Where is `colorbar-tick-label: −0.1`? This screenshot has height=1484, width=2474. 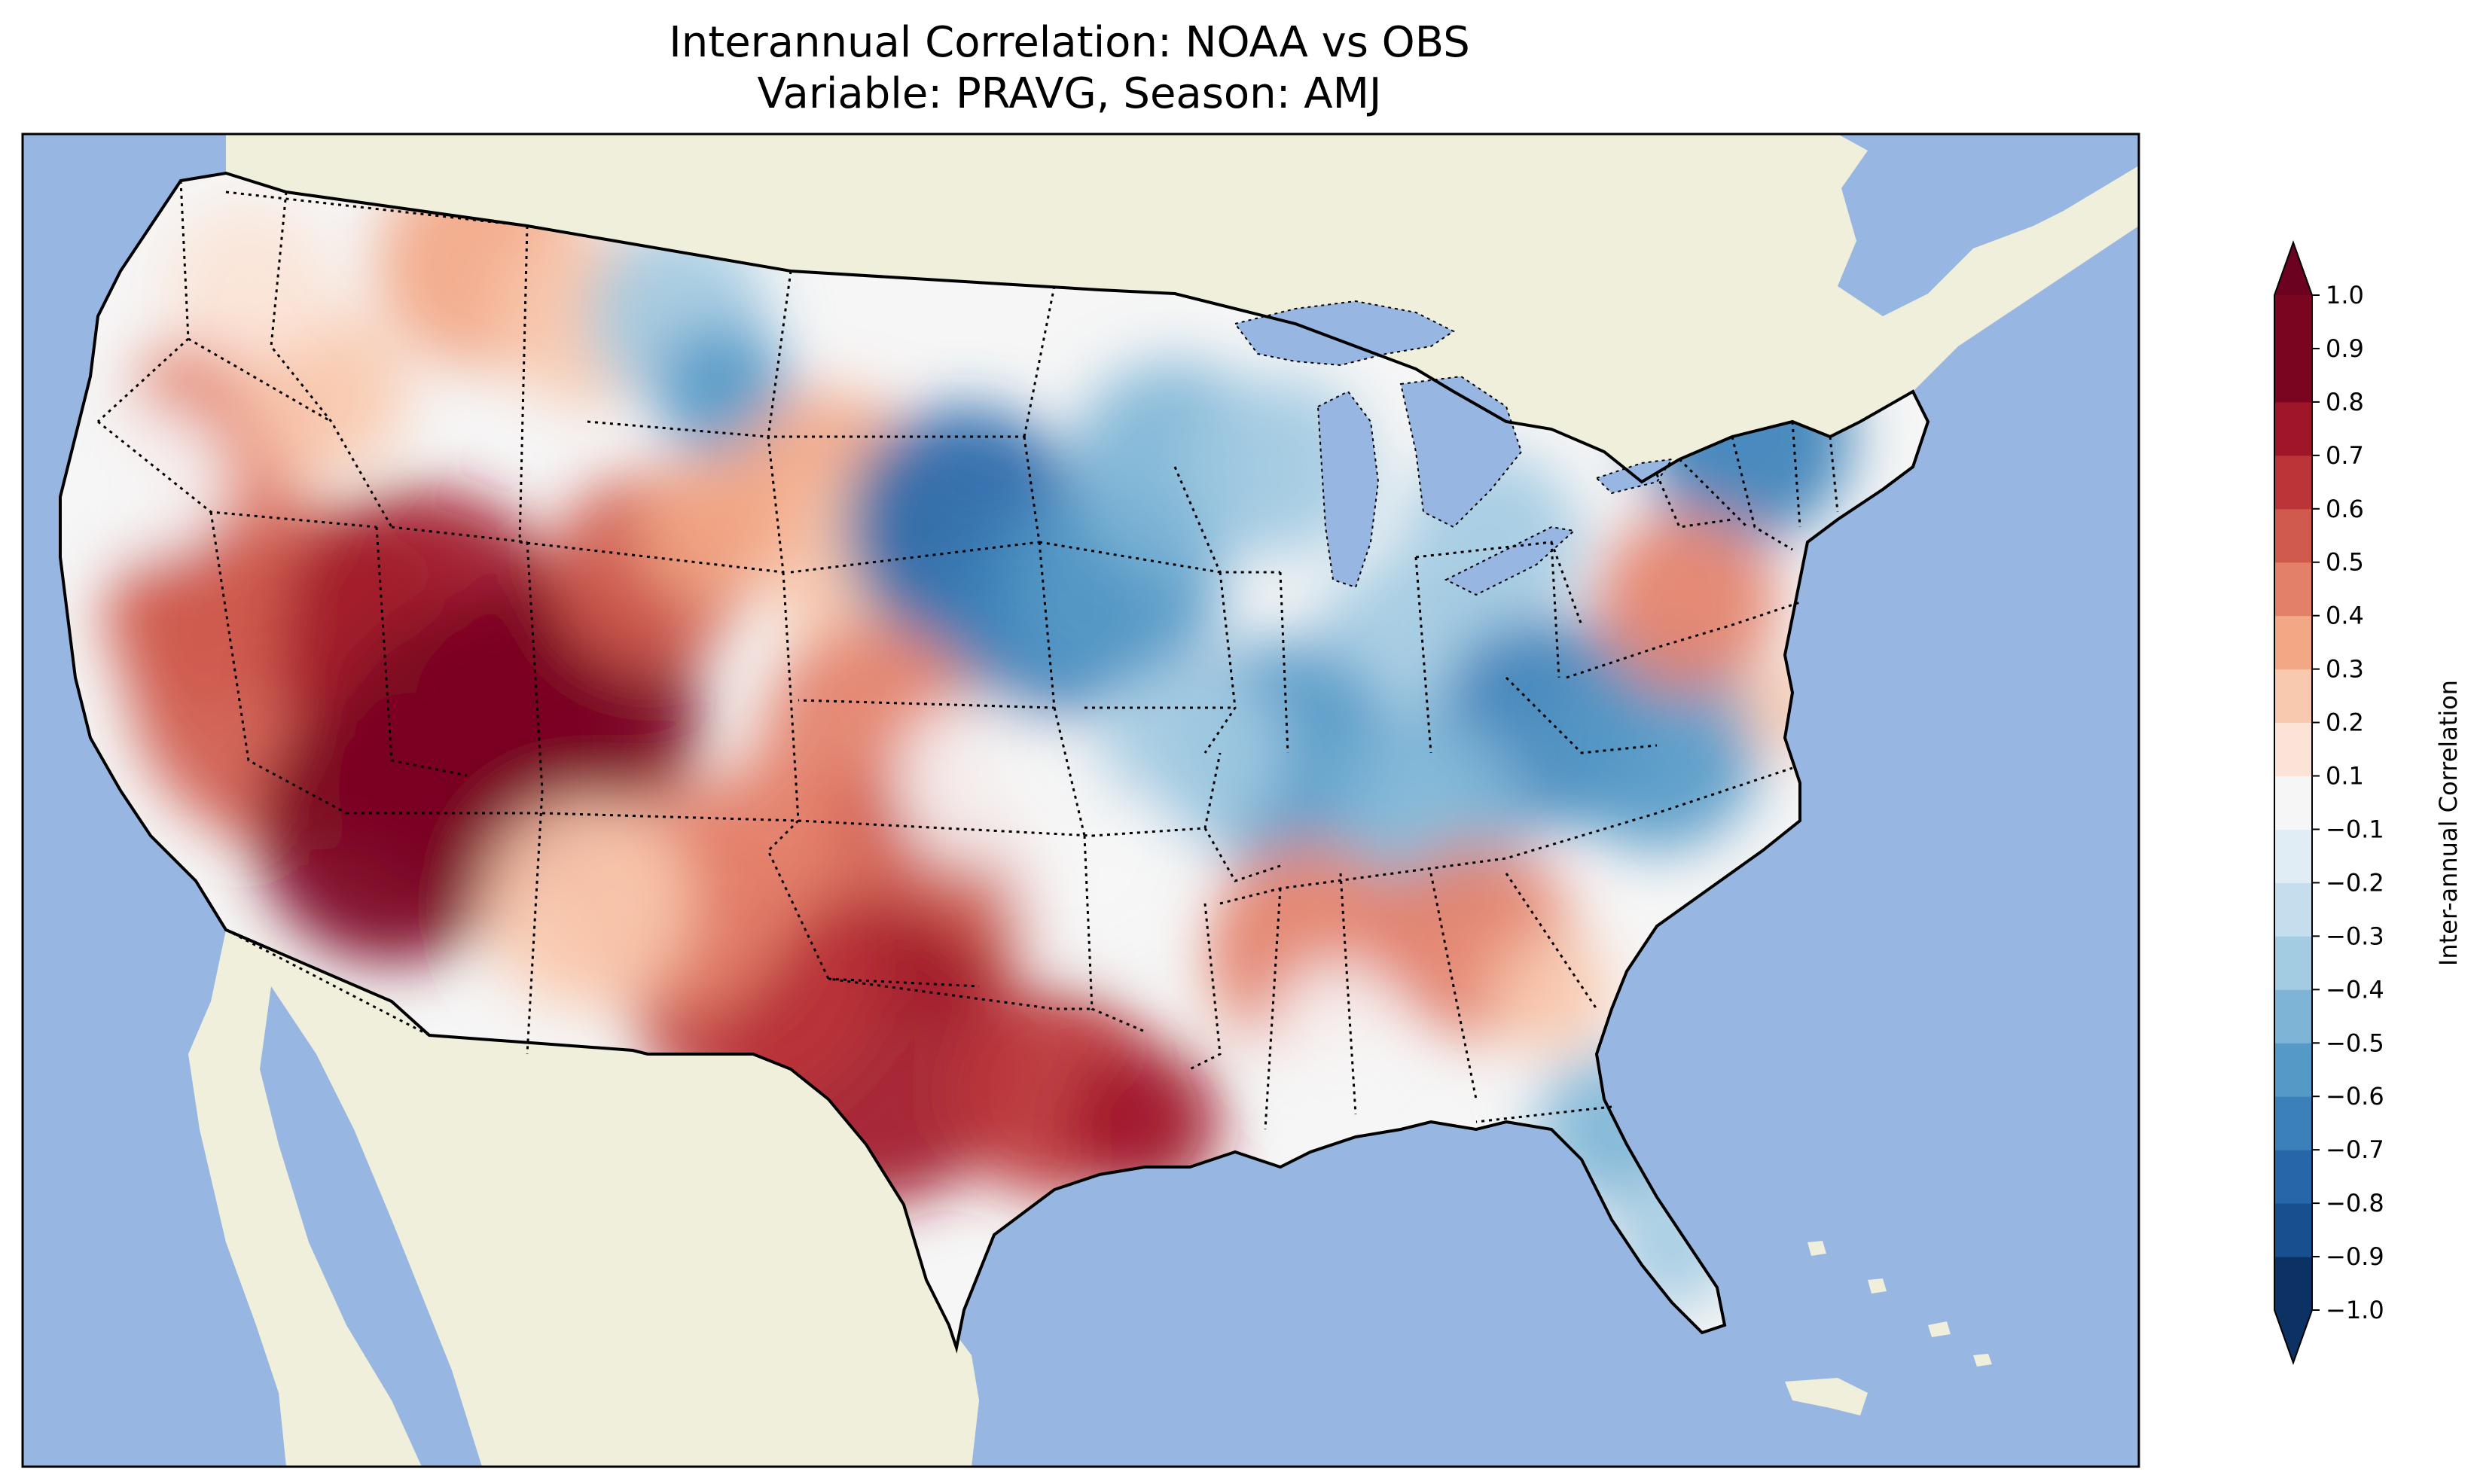 colorbar-tick-label: −0.1 is located at coordinates (2355, 829).